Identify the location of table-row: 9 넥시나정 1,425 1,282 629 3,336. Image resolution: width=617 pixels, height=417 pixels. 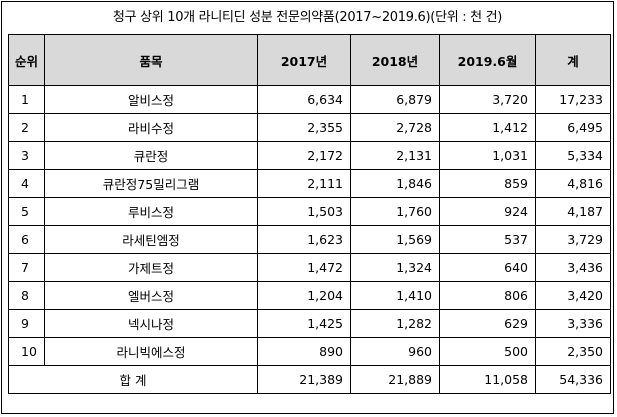
(309, 323).